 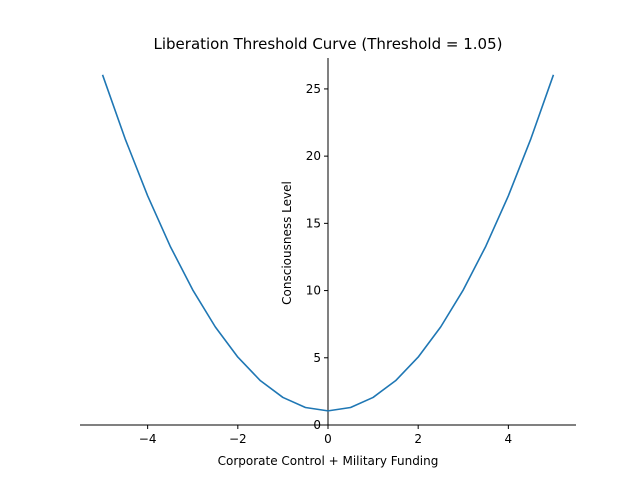 What do you see at coordinates (509, 439) in the screenshot?
I see `x-tick-label: 4` at bounding box center [509, 439].